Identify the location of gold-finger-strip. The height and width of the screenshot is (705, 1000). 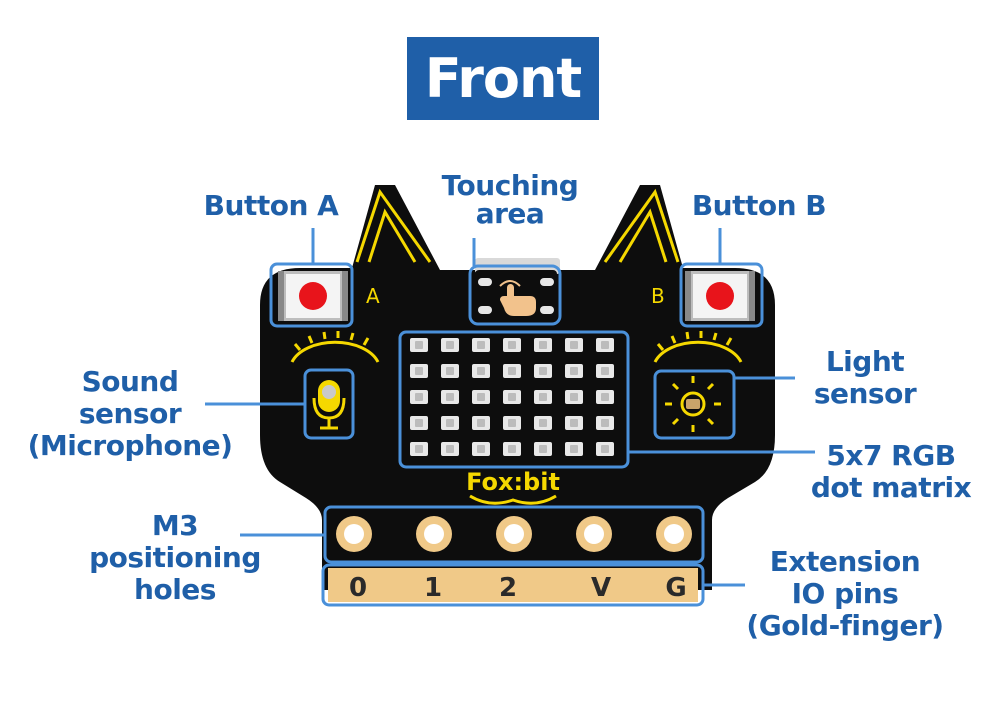
(513, 585).